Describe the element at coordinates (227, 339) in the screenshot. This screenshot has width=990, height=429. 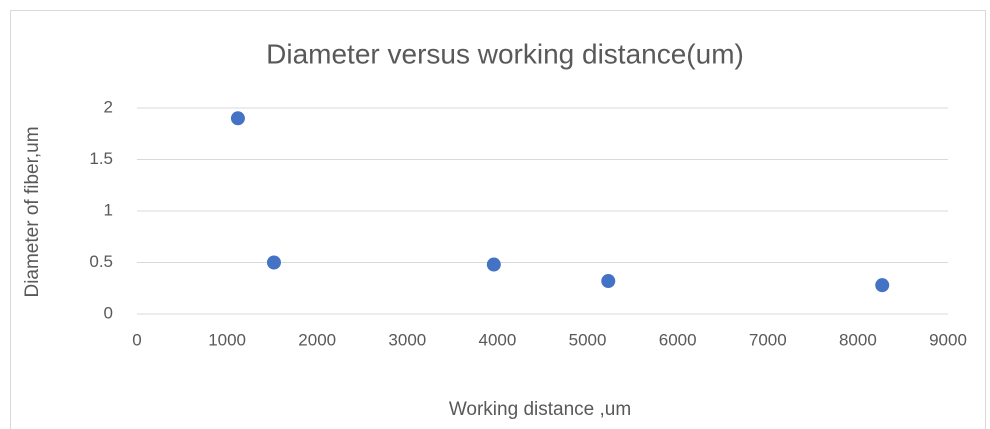
I see `x-tick-label: 1000` at that location.